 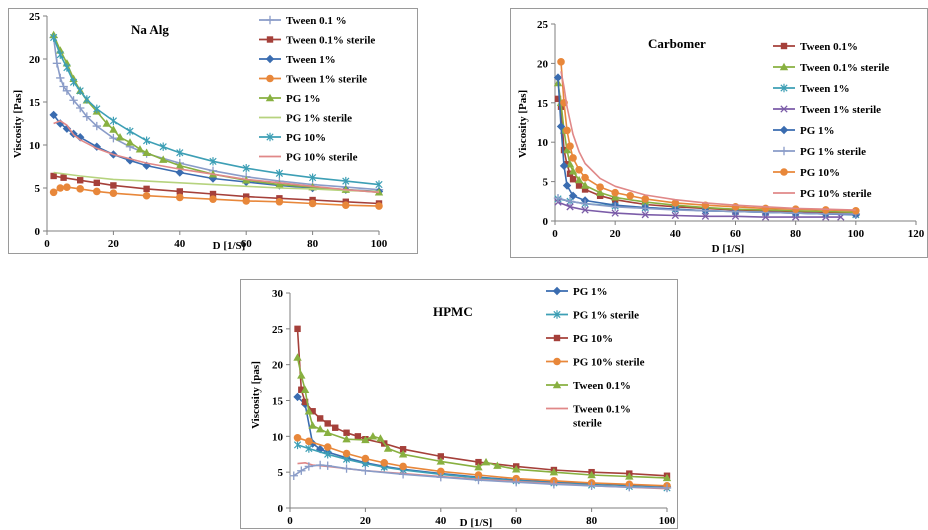 I want to click on legend-item-pg-10: PG 10%, so click(x=806, y=173).